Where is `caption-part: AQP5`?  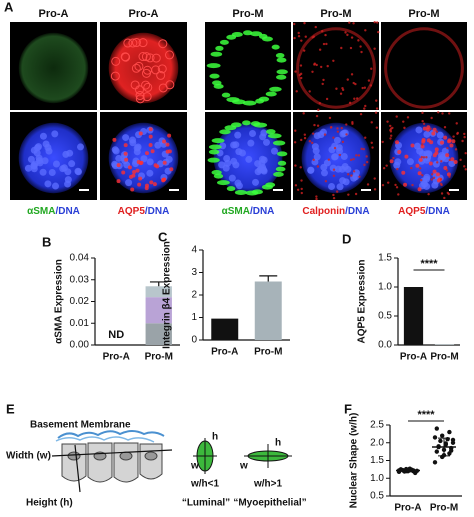 caption-part: AQP5 is located at coordinates (132, 211).